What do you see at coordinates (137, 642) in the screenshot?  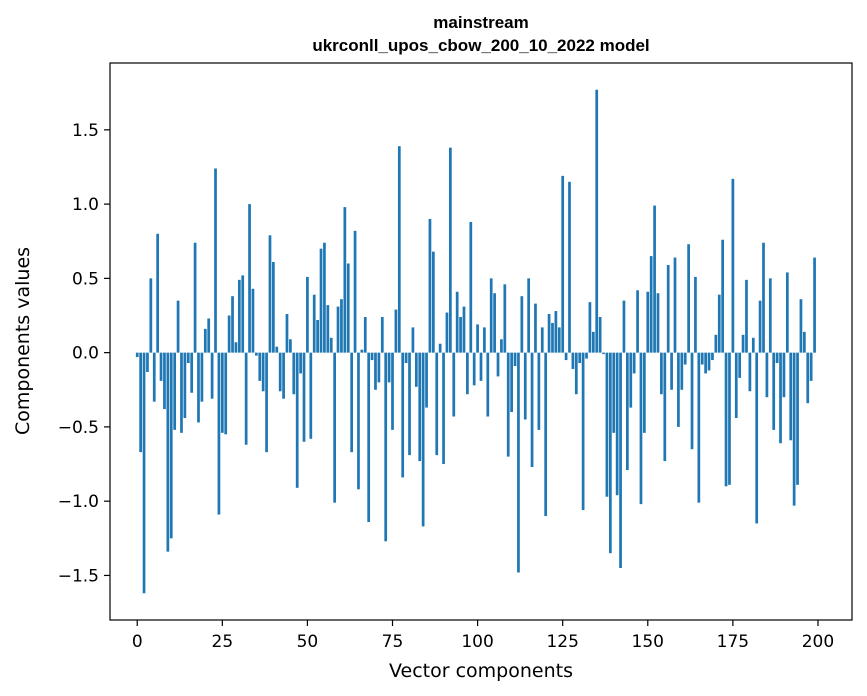 I see `x-tick-label: 0` at bounding box center [137, 642].